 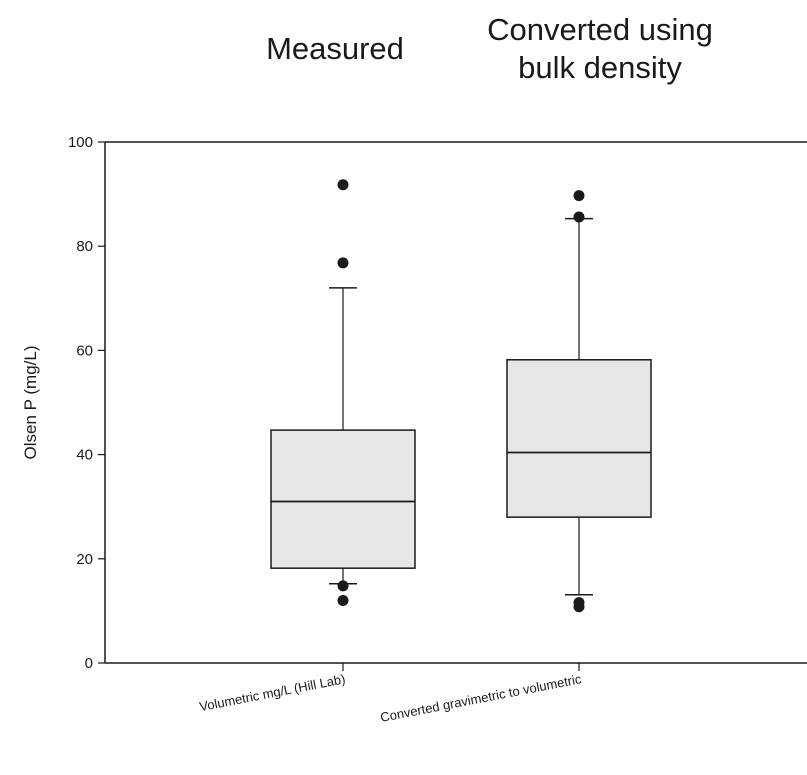 What do you see at coordinates (84, 350) in the screenshot?
I see `y-tick-label: 60` at bounding box center [84, 350].